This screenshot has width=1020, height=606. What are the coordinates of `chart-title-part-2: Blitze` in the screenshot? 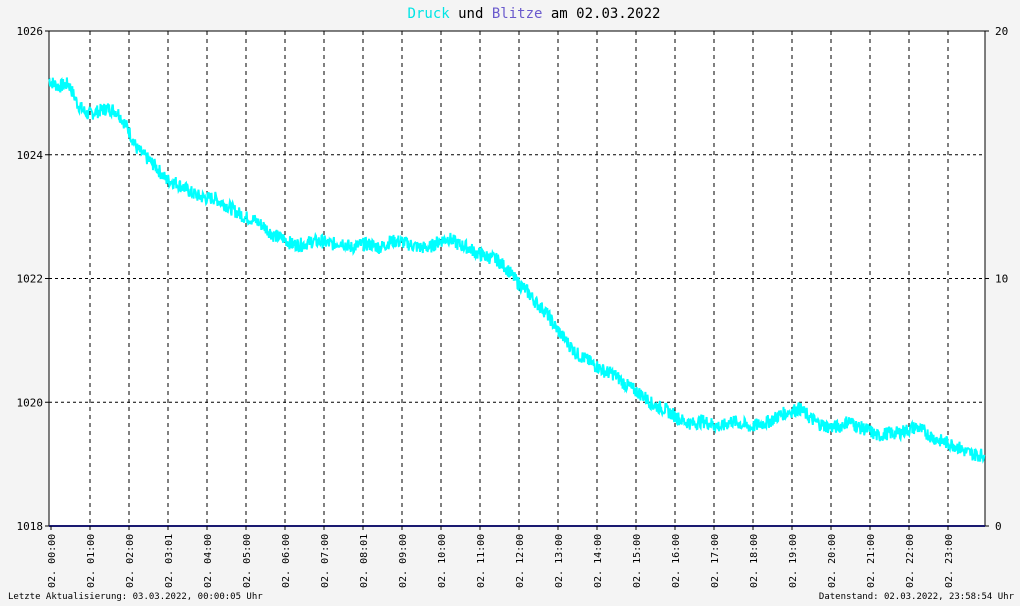 It's located at (517, 14).